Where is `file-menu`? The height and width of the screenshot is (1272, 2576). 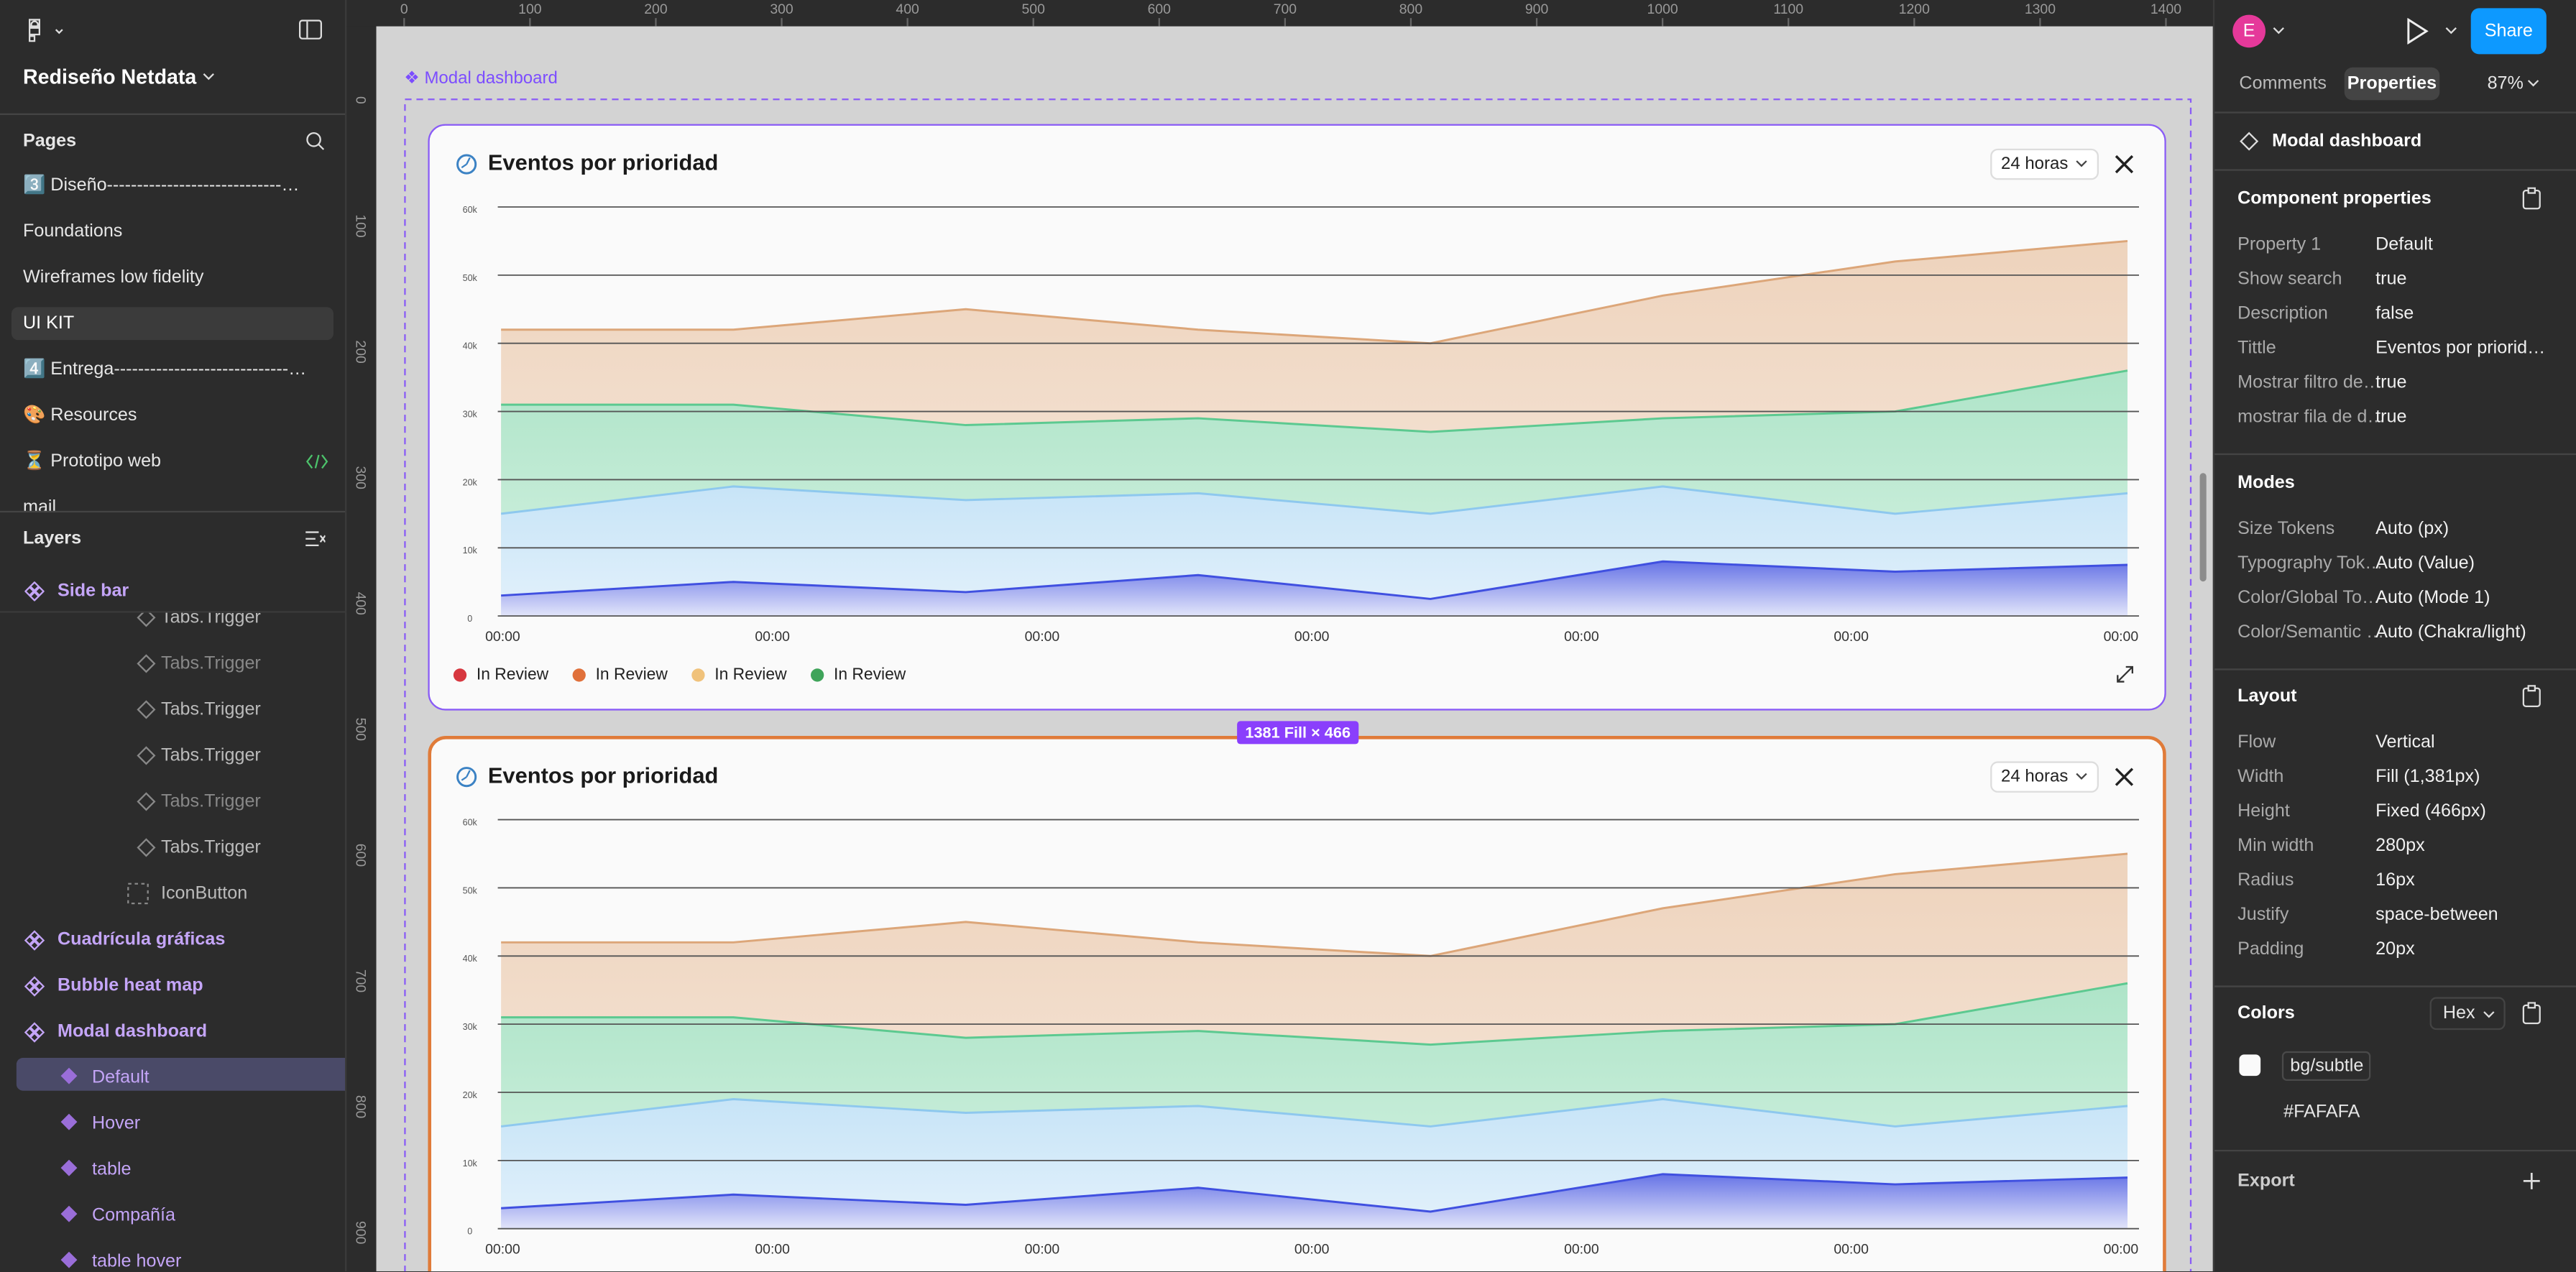
file-menu is located at coordinates (208, 78).